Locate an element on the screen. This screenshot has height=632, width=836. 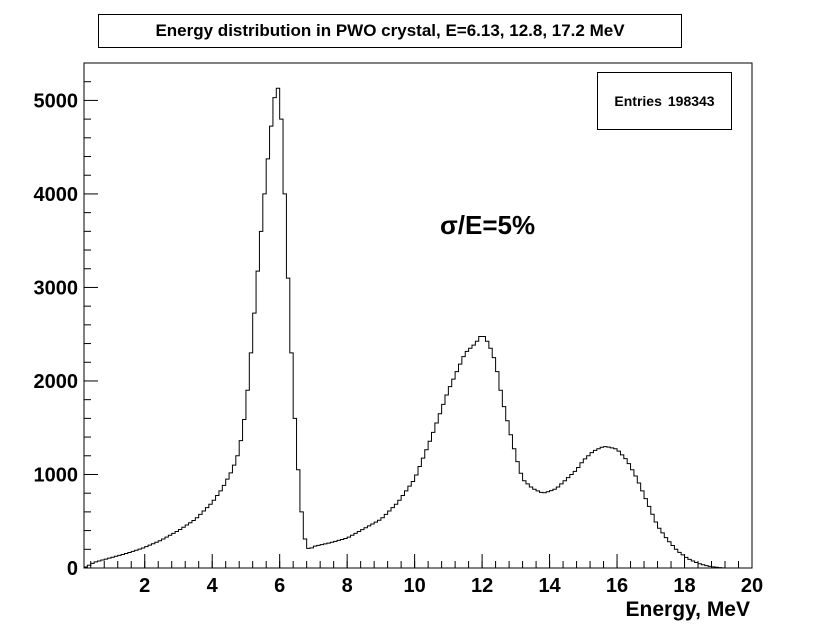
y-tick-label: 0 is located at coordinates (72, 569).